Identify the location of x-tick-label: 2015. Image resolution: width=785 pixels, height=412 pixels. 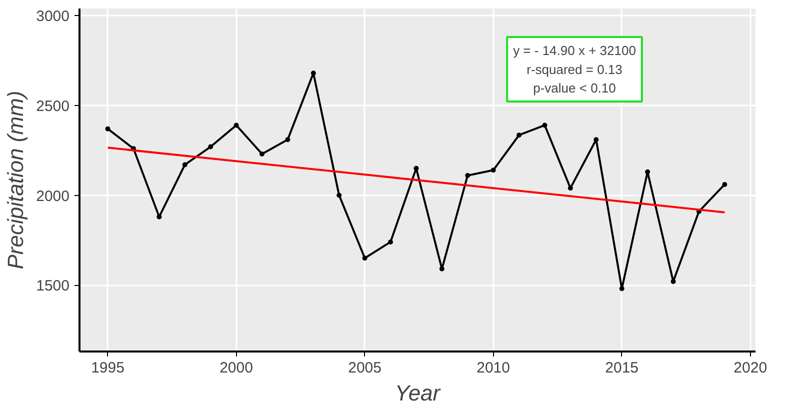
(622, 368).